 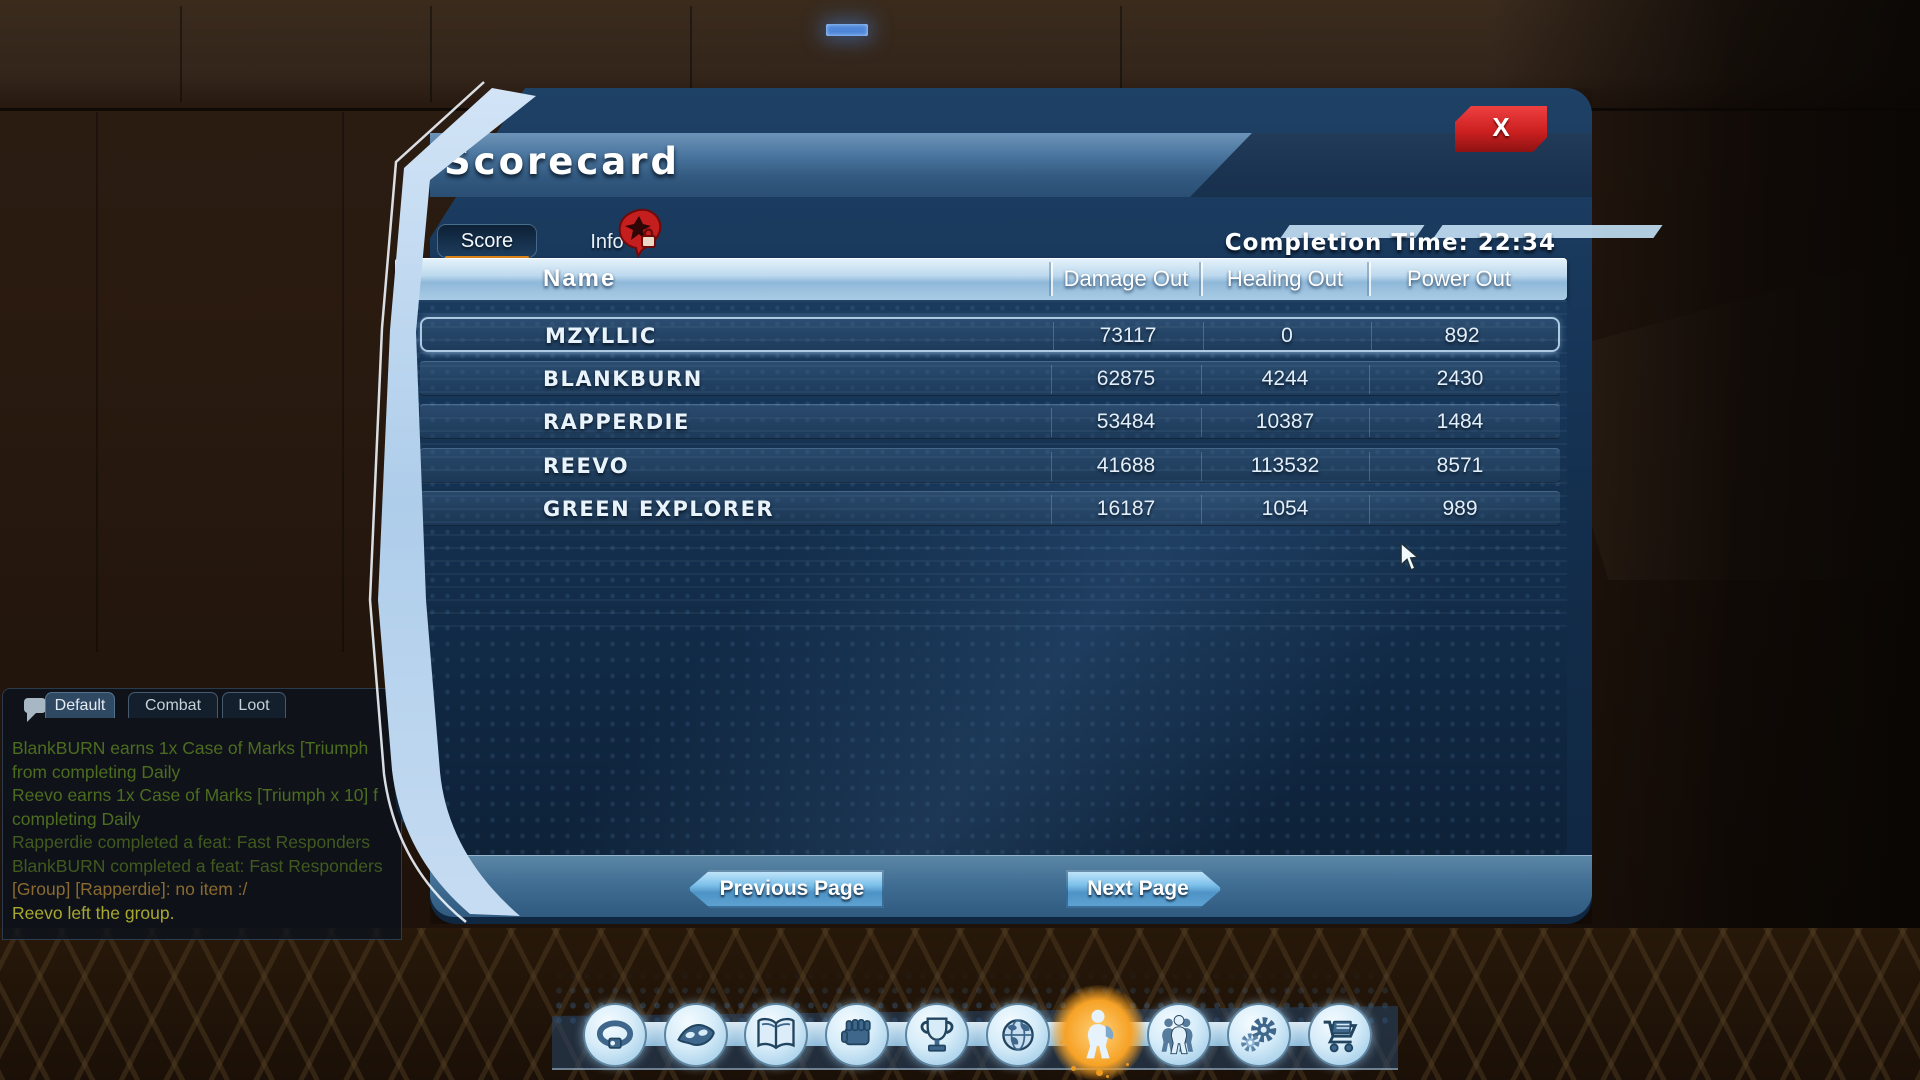 What do you see at coordinates (990, 509) in the screenshot?
I see `table-row: GREEN EXPLORER 16187 1054 989` at bounding box center [990, 509].